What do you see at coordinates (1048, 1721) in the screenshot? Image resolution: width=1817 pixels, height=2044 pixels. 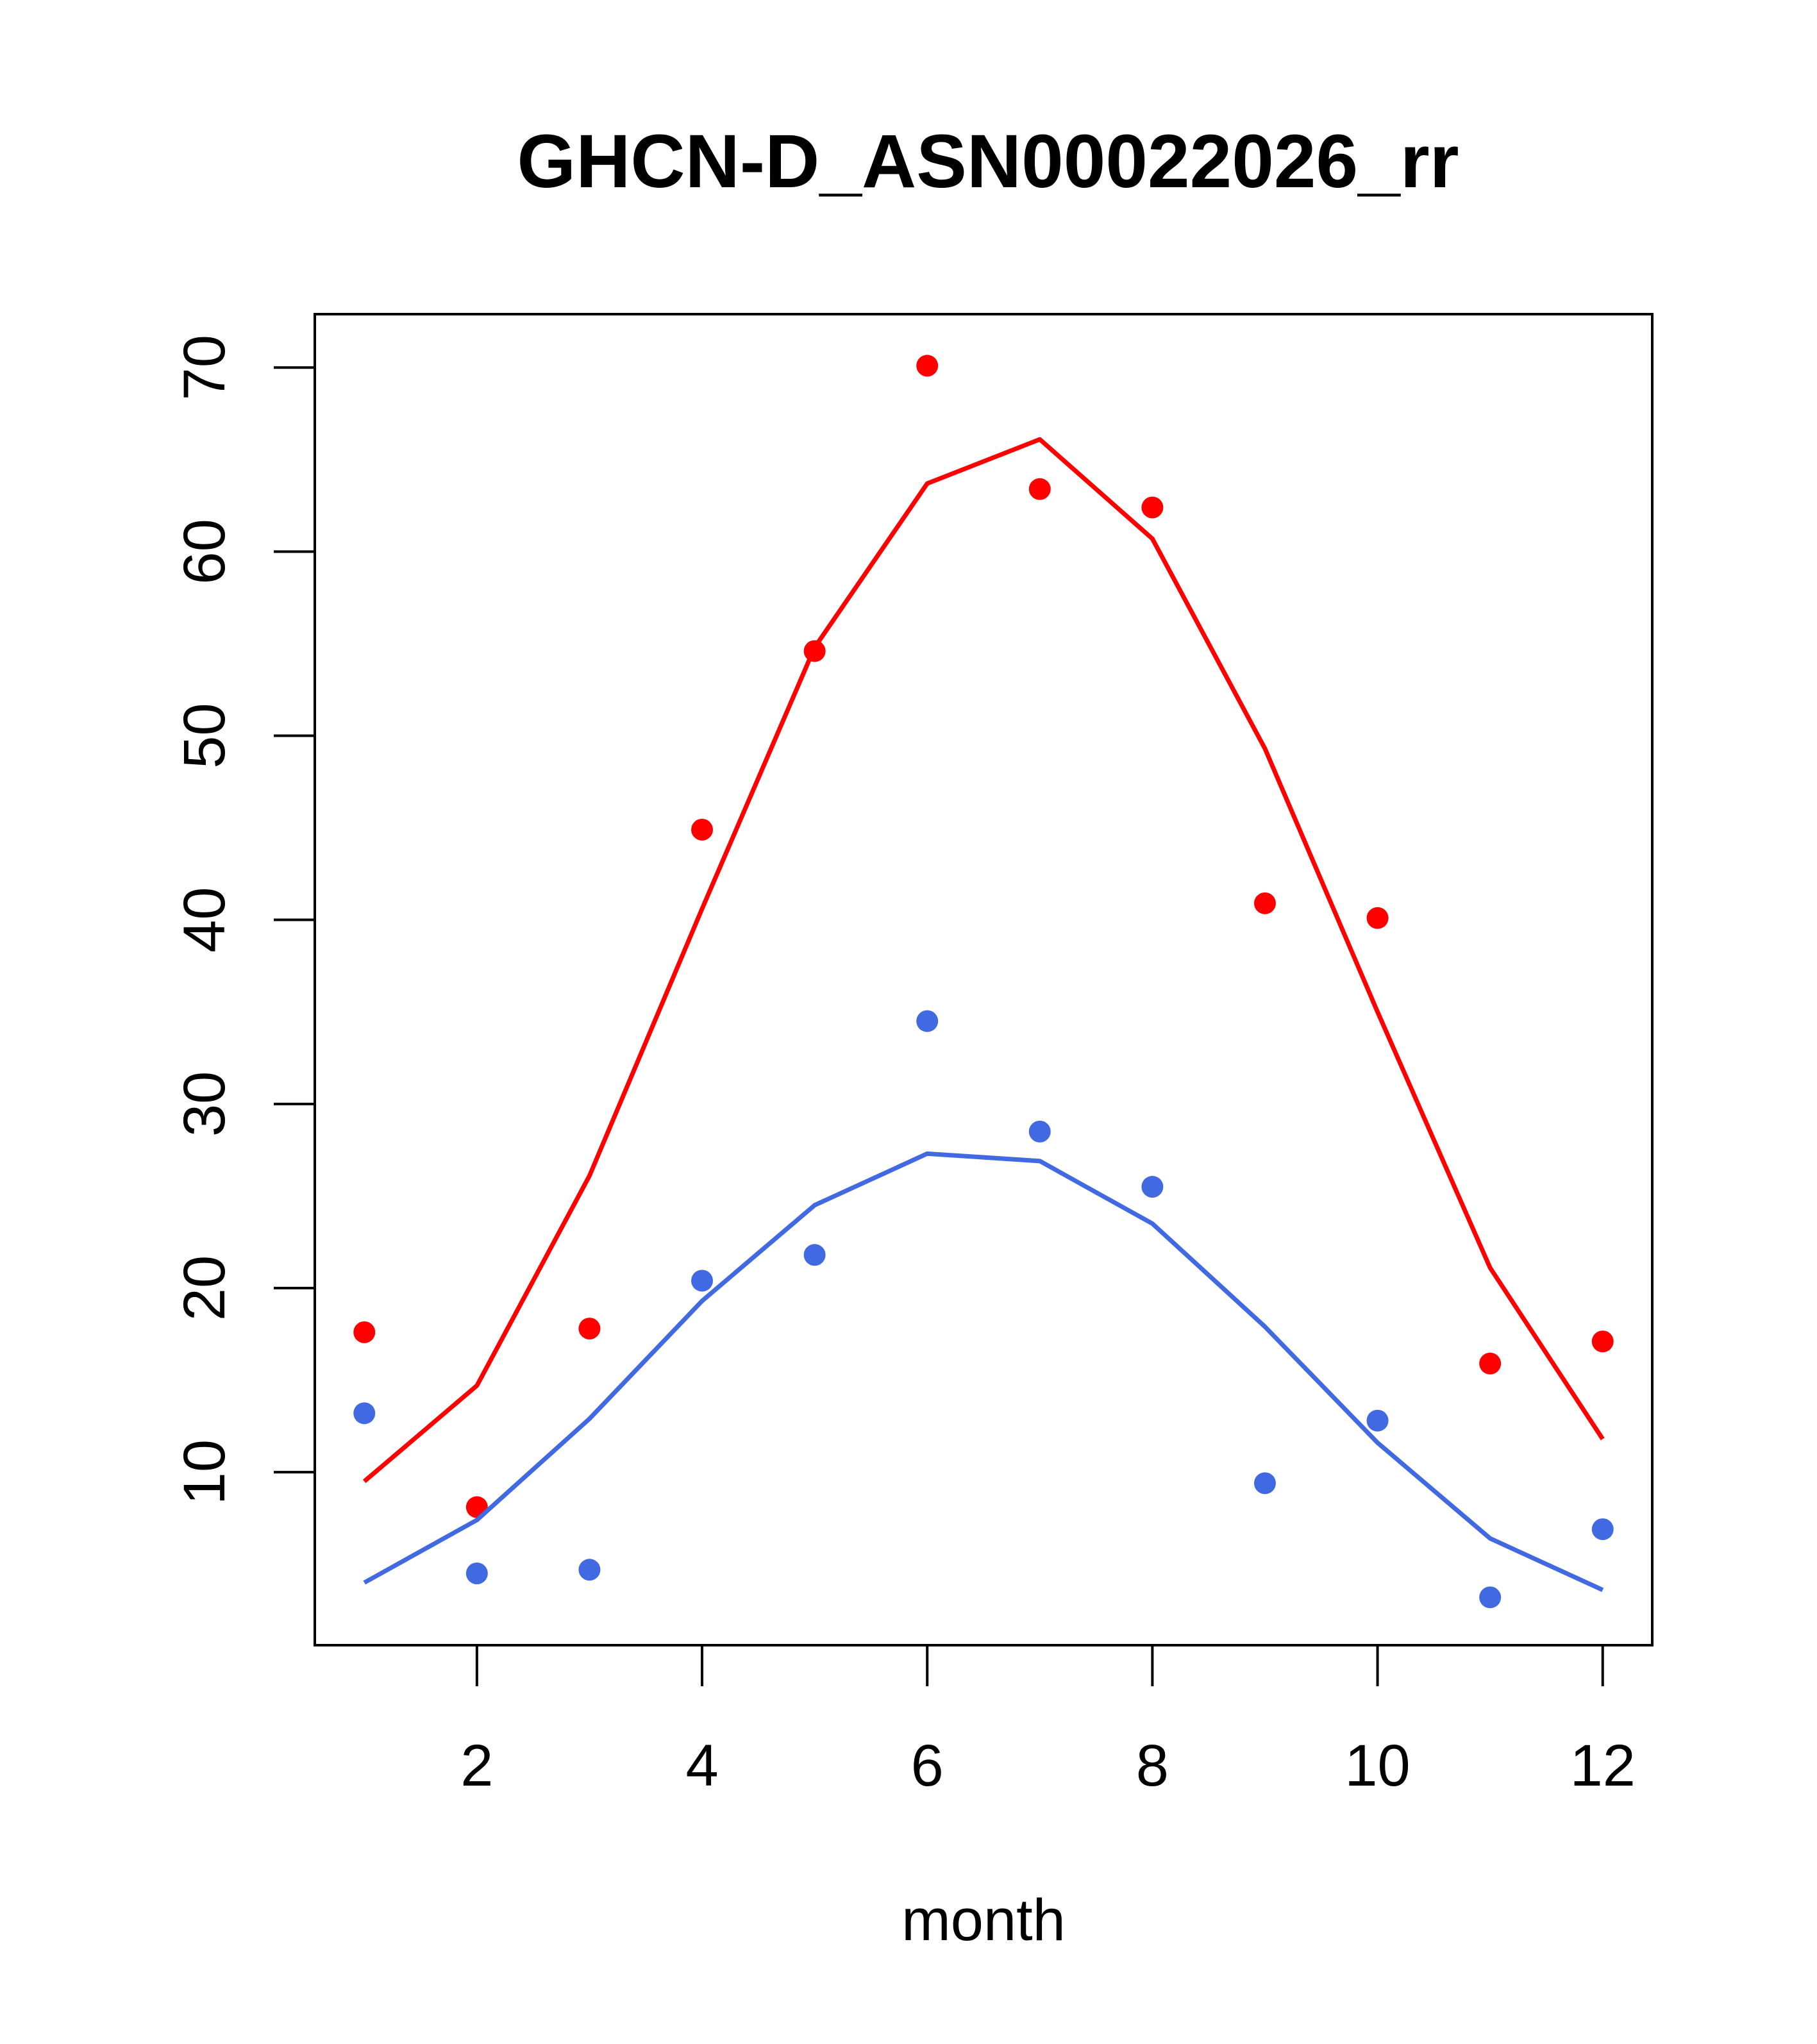 I see `x-axis: 2 4 6 8 10 12` at bounding box center [1048, 1721].